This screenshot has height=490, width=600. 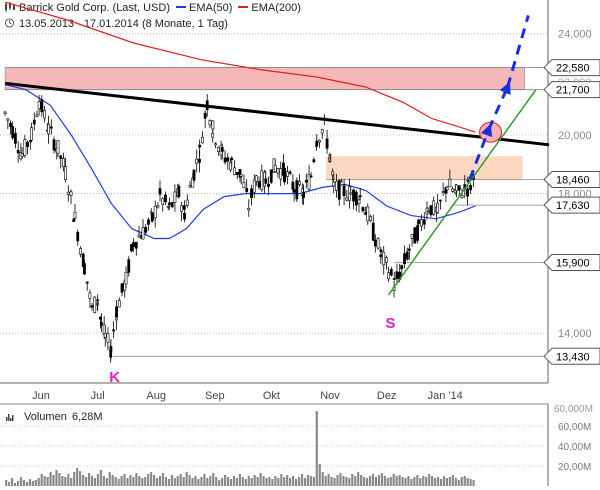 What do you see at coordinates (7, 419) in the screenshot?
I see `volume-icon-bar` at bounding box center [7, 419].